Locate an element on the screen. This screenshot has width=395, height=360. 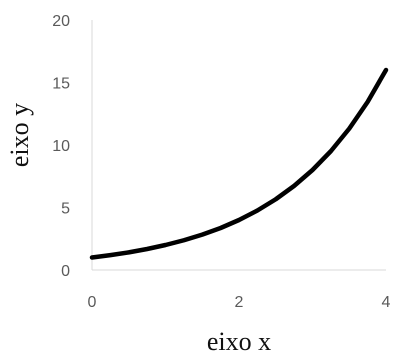
y-tick-label: 20 is located at coordinates (61, 21).